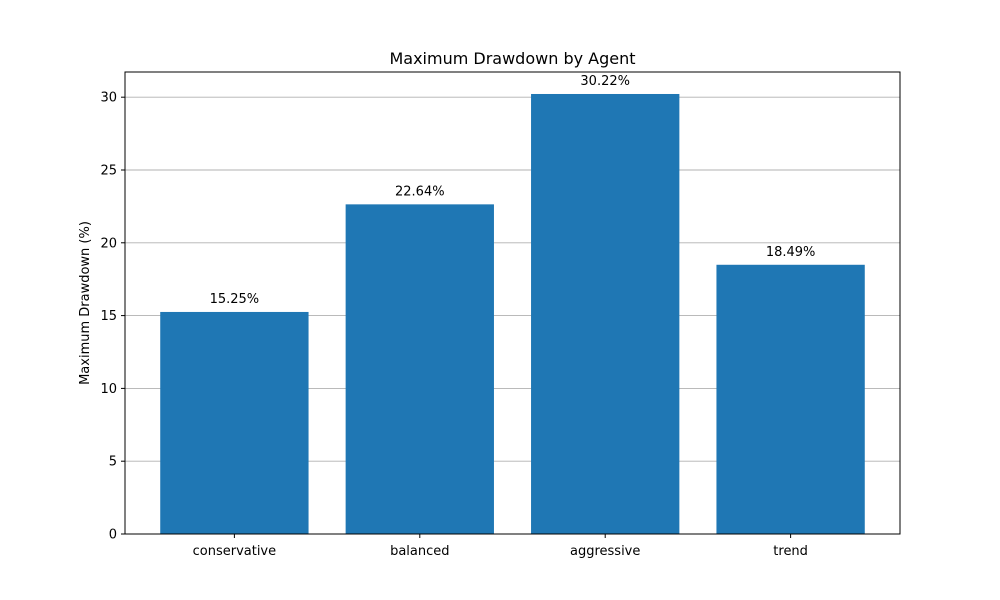 Image resolution: width=1000 pixels, height=600 pixels. I want to click on y-tick-label: 30, so click(108, 98).